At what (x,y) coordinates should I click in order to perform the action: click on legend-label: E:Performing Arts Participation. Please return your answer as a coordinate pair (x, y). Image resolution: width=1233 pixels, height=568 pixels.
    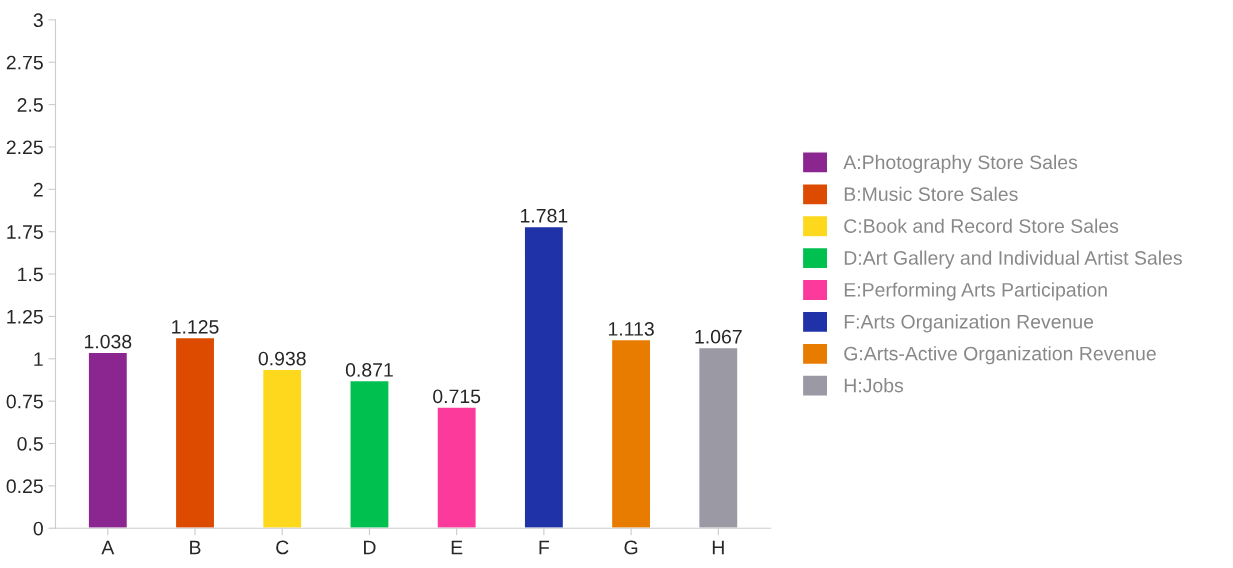
    Looking at the image, I should click on (975, 291).